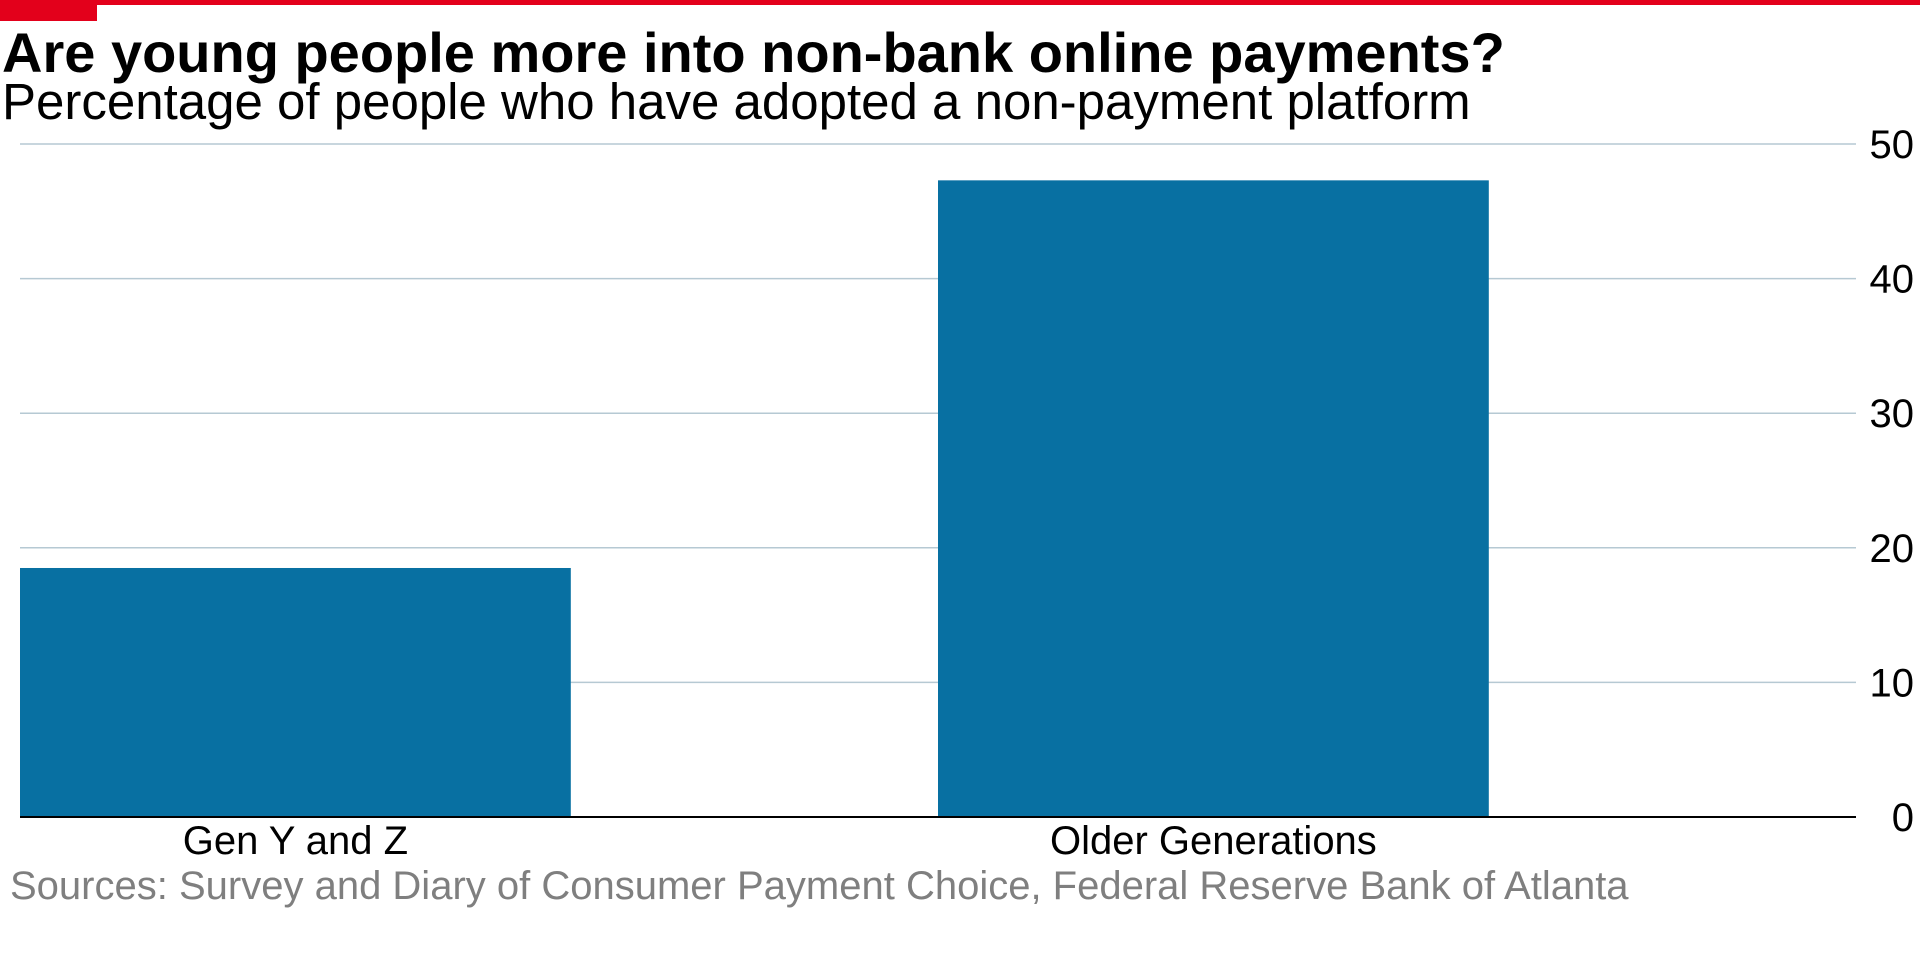 This screenshot has height=960, width=1920. Describe the element at coordinates (1892, 145) in the screenshot. I see `y-tick-label: 50` at that location.